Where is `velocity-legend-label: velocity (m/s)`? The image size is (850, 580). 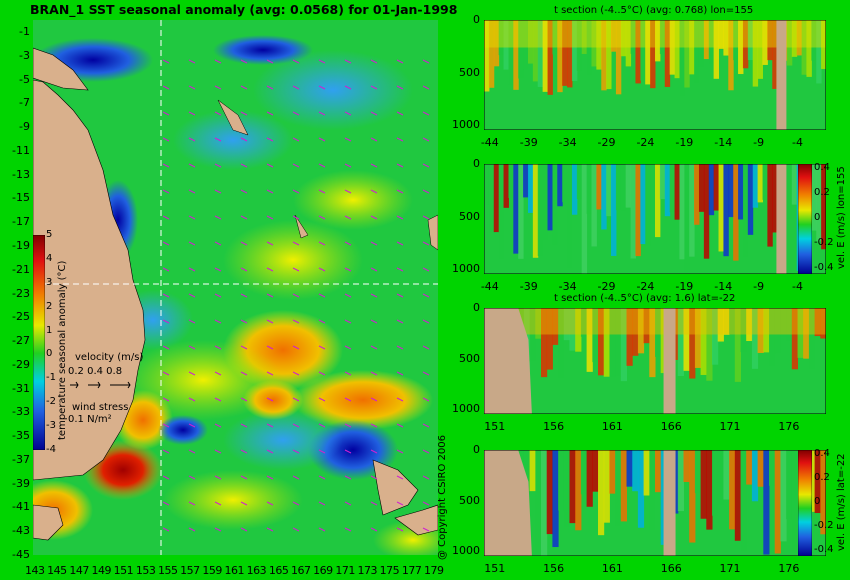 velocity-legend-label: velocity (m/s) is located at coordinates (109, 357).